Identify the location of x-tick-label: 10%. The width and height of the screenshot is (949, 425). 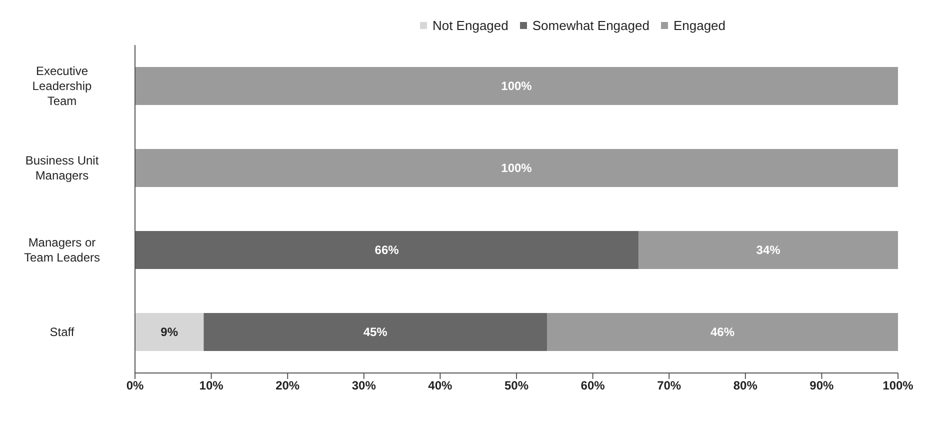
(211, 385).